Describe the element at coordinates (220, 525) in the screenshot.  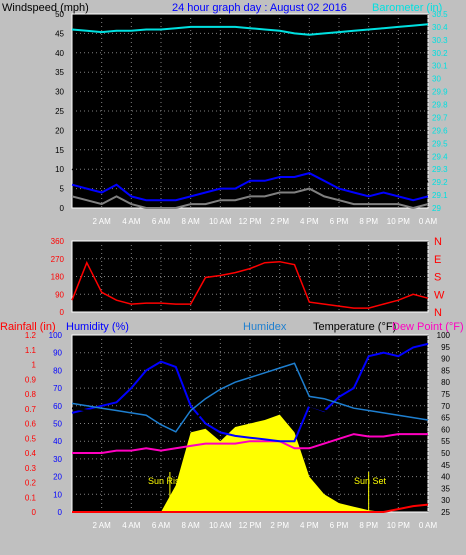
I see `x-tick-label: 10 AM` at that location.